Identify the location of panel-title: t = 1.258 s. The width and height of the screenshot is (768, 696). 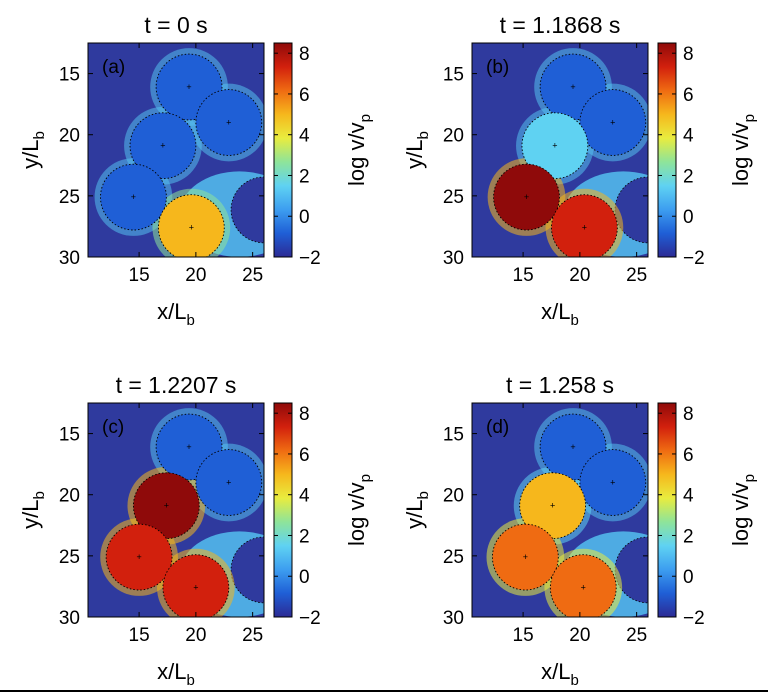
(560, 385).